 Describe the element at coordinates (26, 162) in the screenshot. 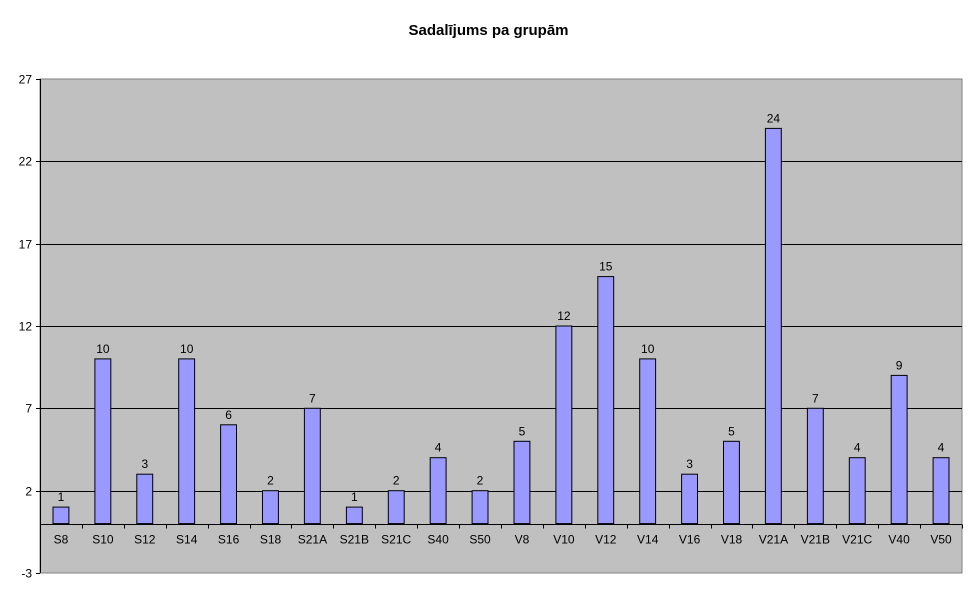

I see `y-tick-label: 22` at that location.